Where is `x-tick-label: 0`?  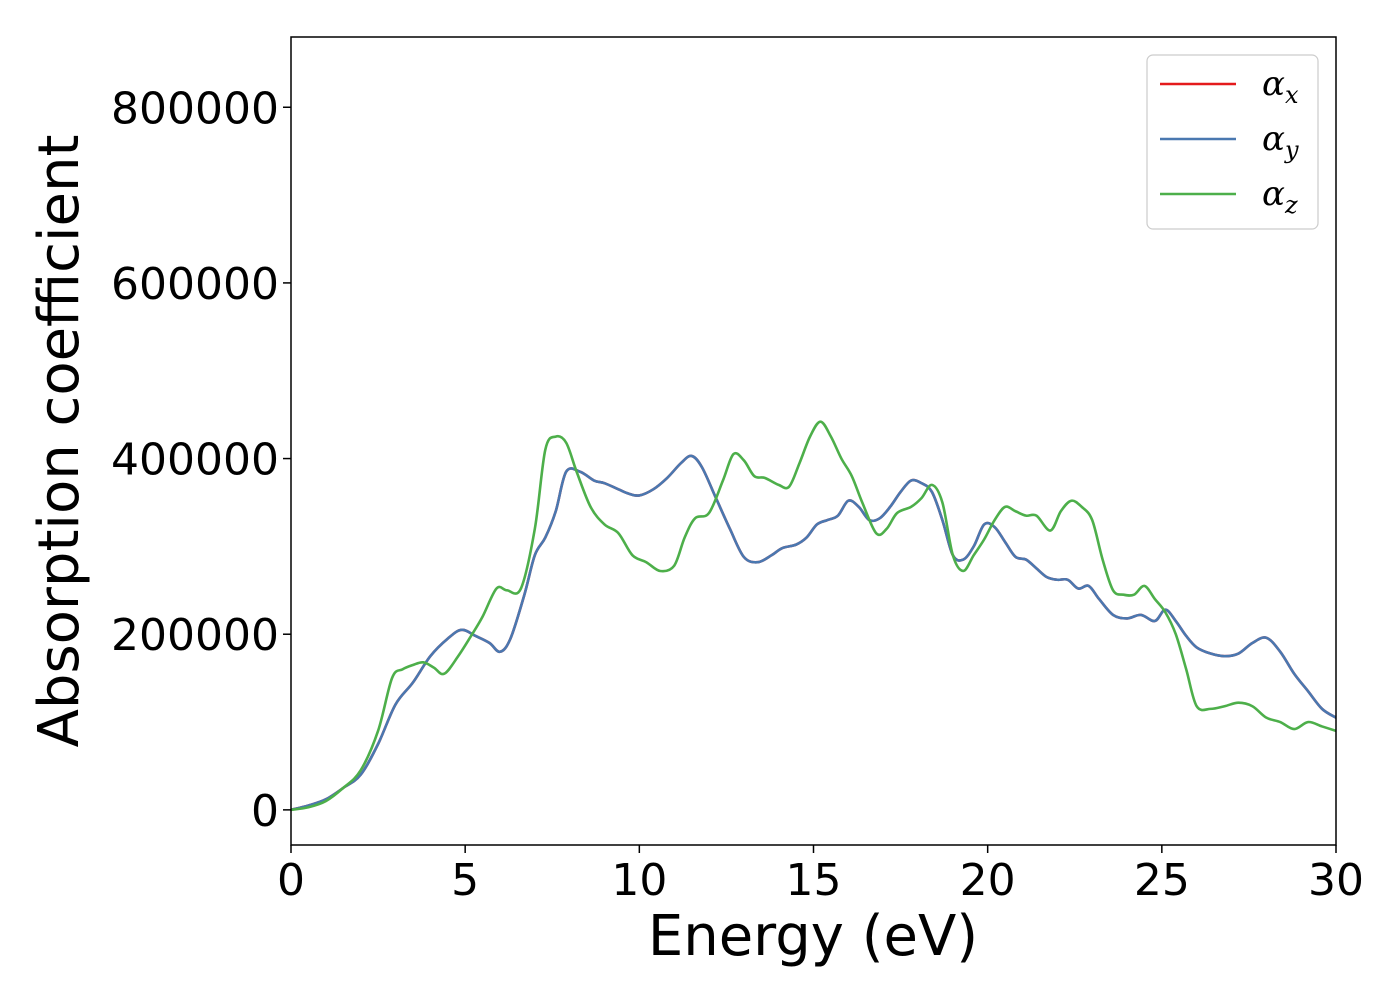 x-tick-label: 0 is located at coordinates (291, 880).